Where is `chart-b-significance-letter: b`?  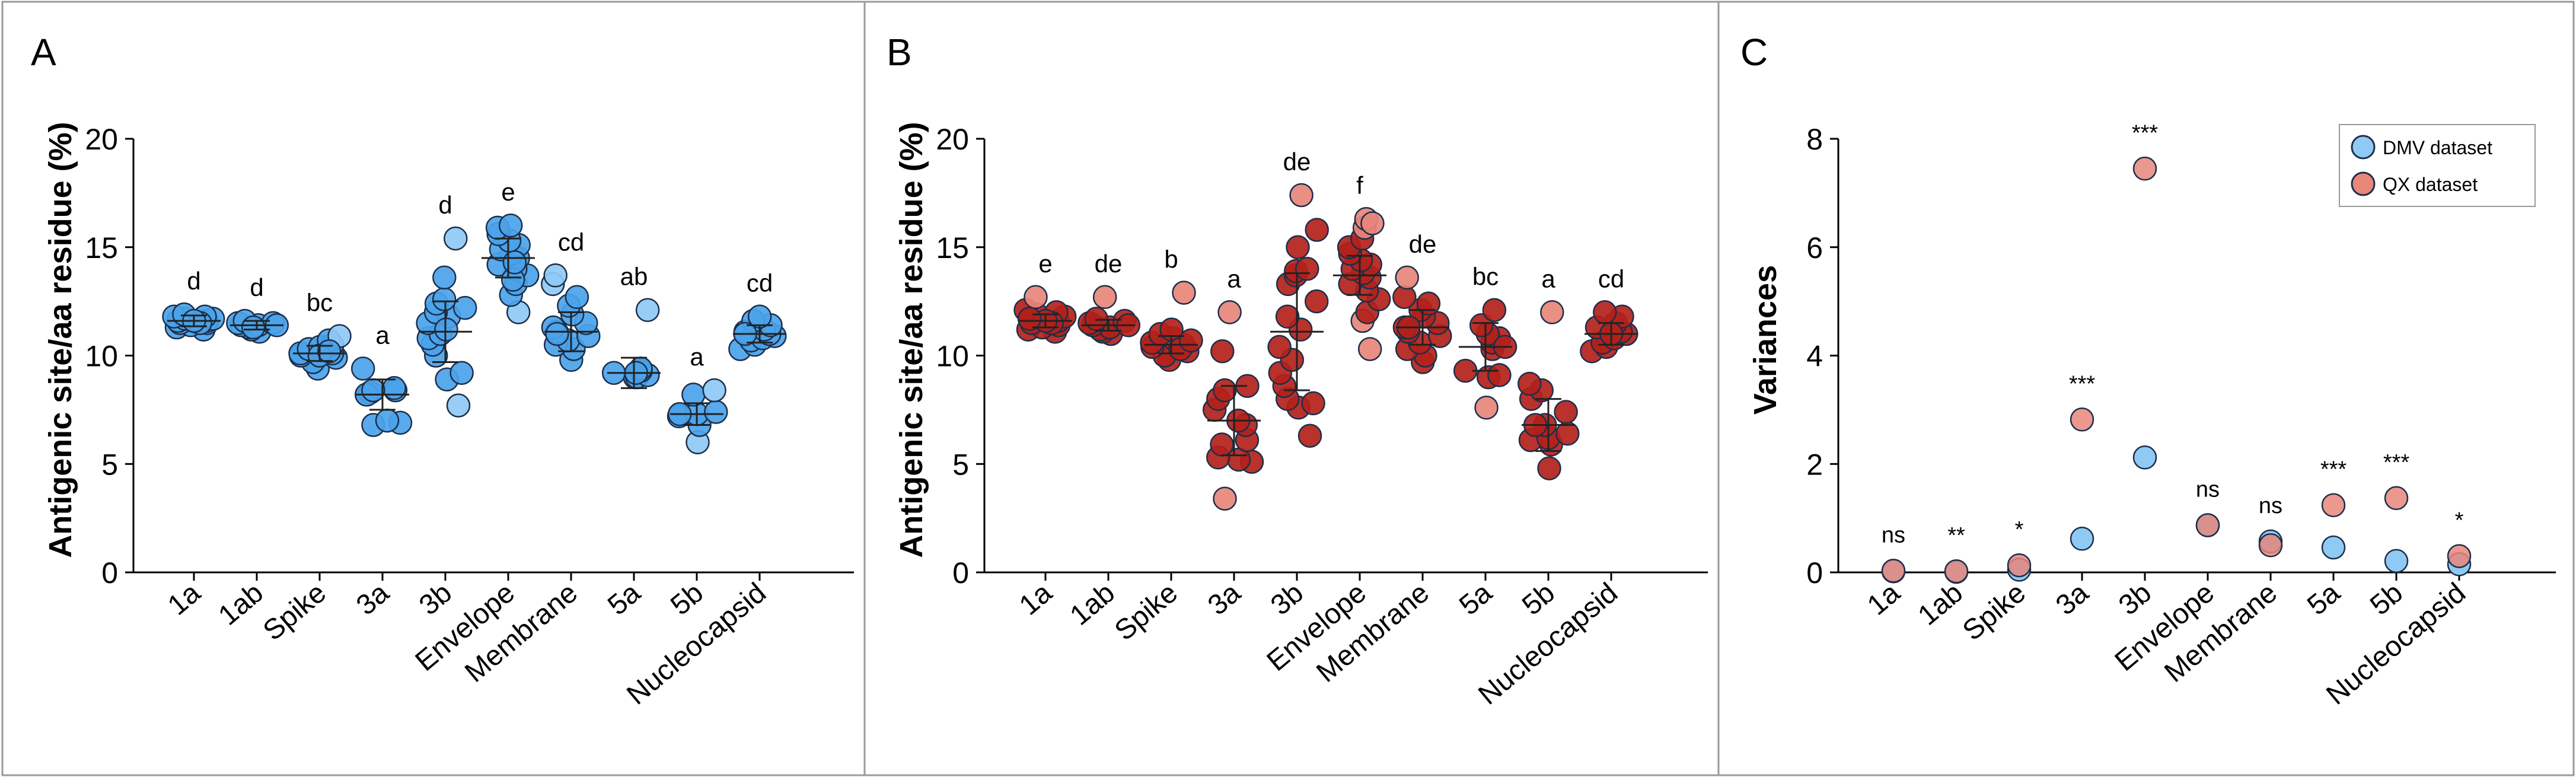
chart-b-significance-letter: b is located at coordinates (1171, 259).